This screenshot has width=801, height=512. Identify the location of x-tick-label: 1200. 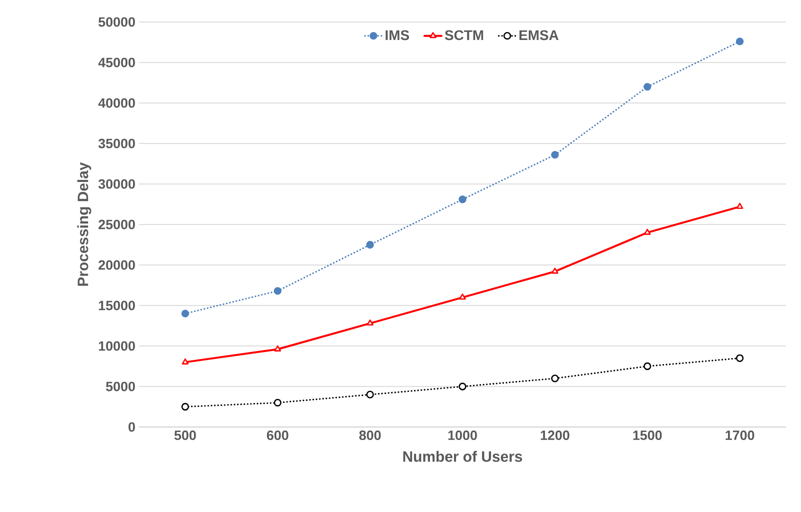
(555, 435).